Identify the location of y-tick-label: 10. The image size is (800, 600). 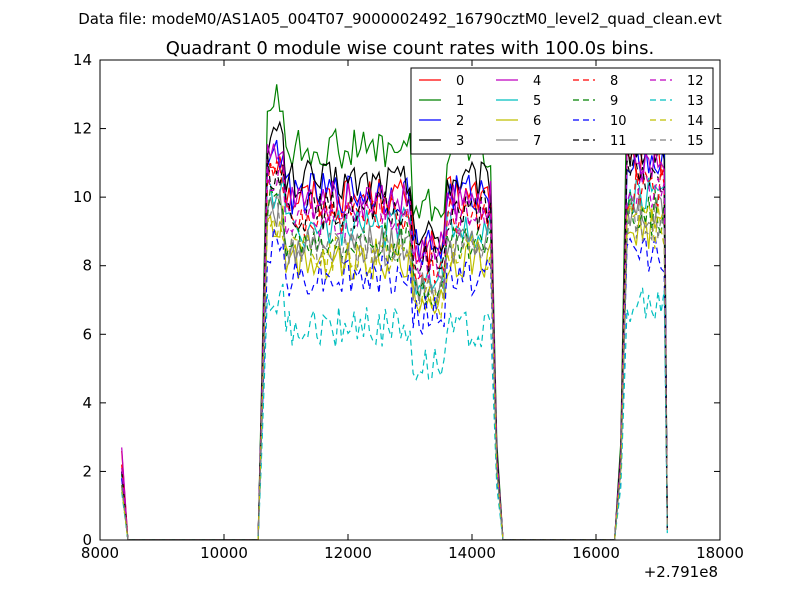
(82, 197).